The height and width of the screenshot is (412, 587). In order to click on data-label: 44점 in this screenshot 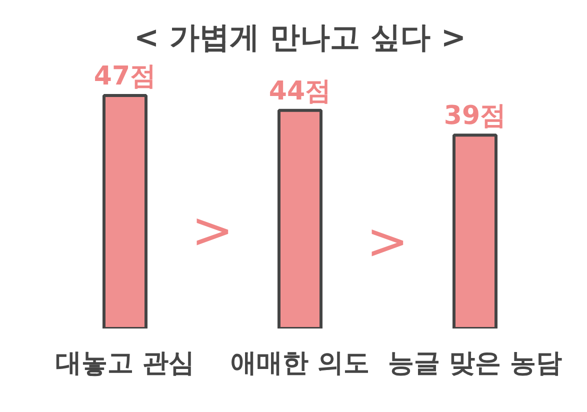, I will do `click(300, 91)`.